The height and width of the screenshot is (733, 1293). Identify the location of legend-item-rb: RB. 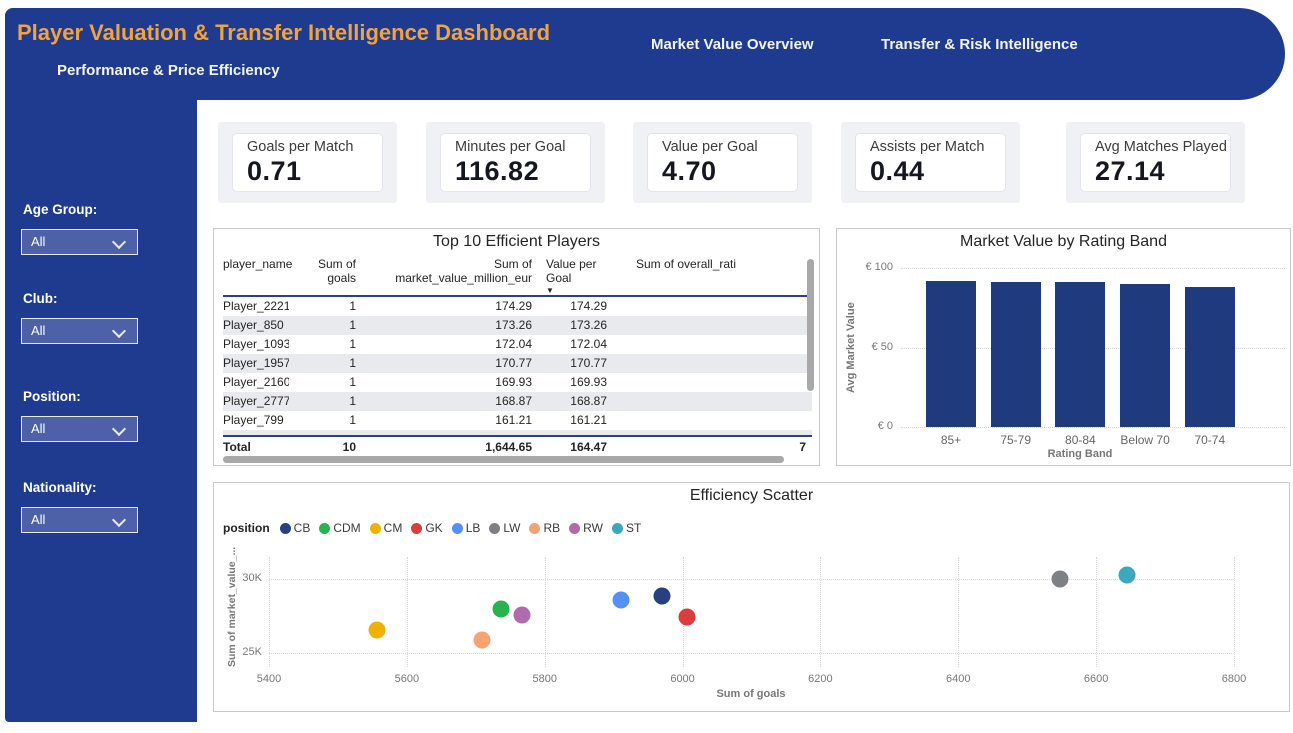
(544, 528).